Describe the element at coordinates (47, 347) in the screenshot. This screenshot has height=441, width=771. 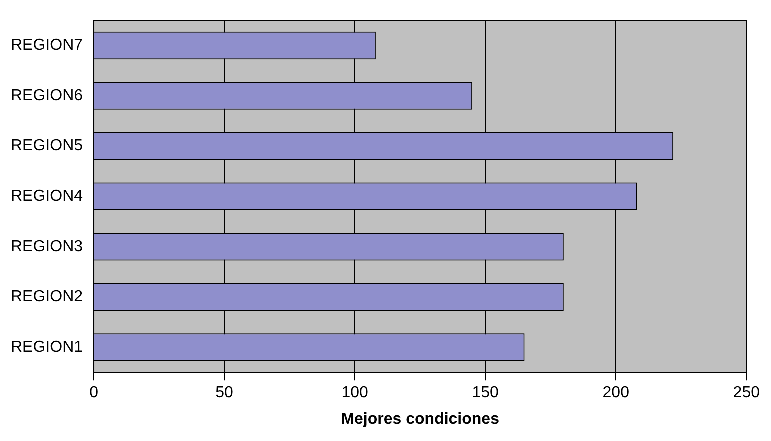
I see `y-tick-label: REGION1` at that location.